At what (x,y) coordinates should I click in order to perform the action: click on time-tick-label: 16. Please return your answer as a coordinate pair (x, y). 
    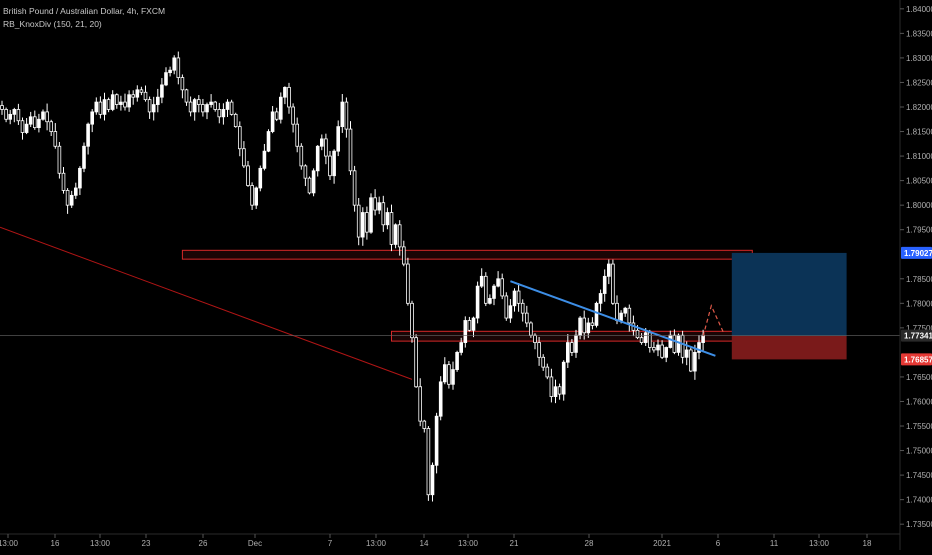
    Looking at the image, I should click on (55, 543).